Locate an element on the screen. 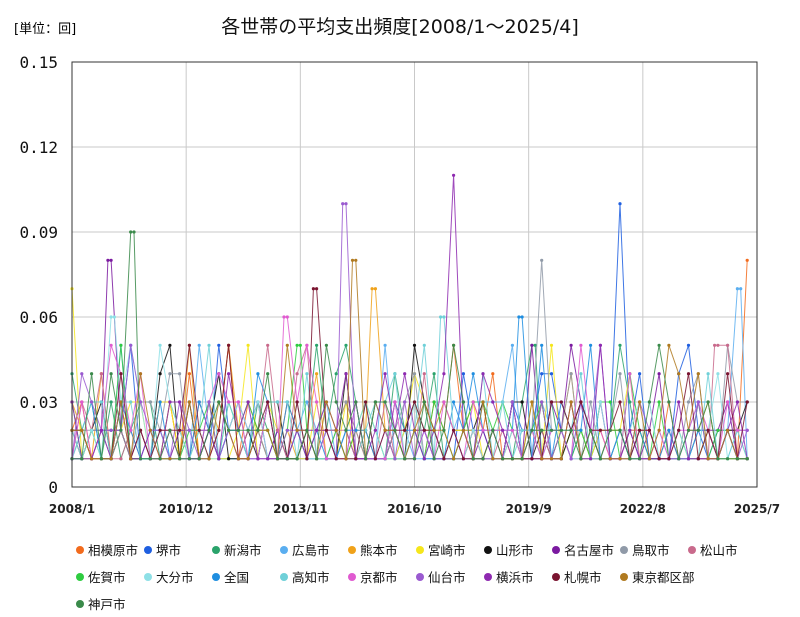 Image resolution: width=800 pixels, height=617 pixels. legend-label: 名古屋市 is located at coordinates (589, 550).